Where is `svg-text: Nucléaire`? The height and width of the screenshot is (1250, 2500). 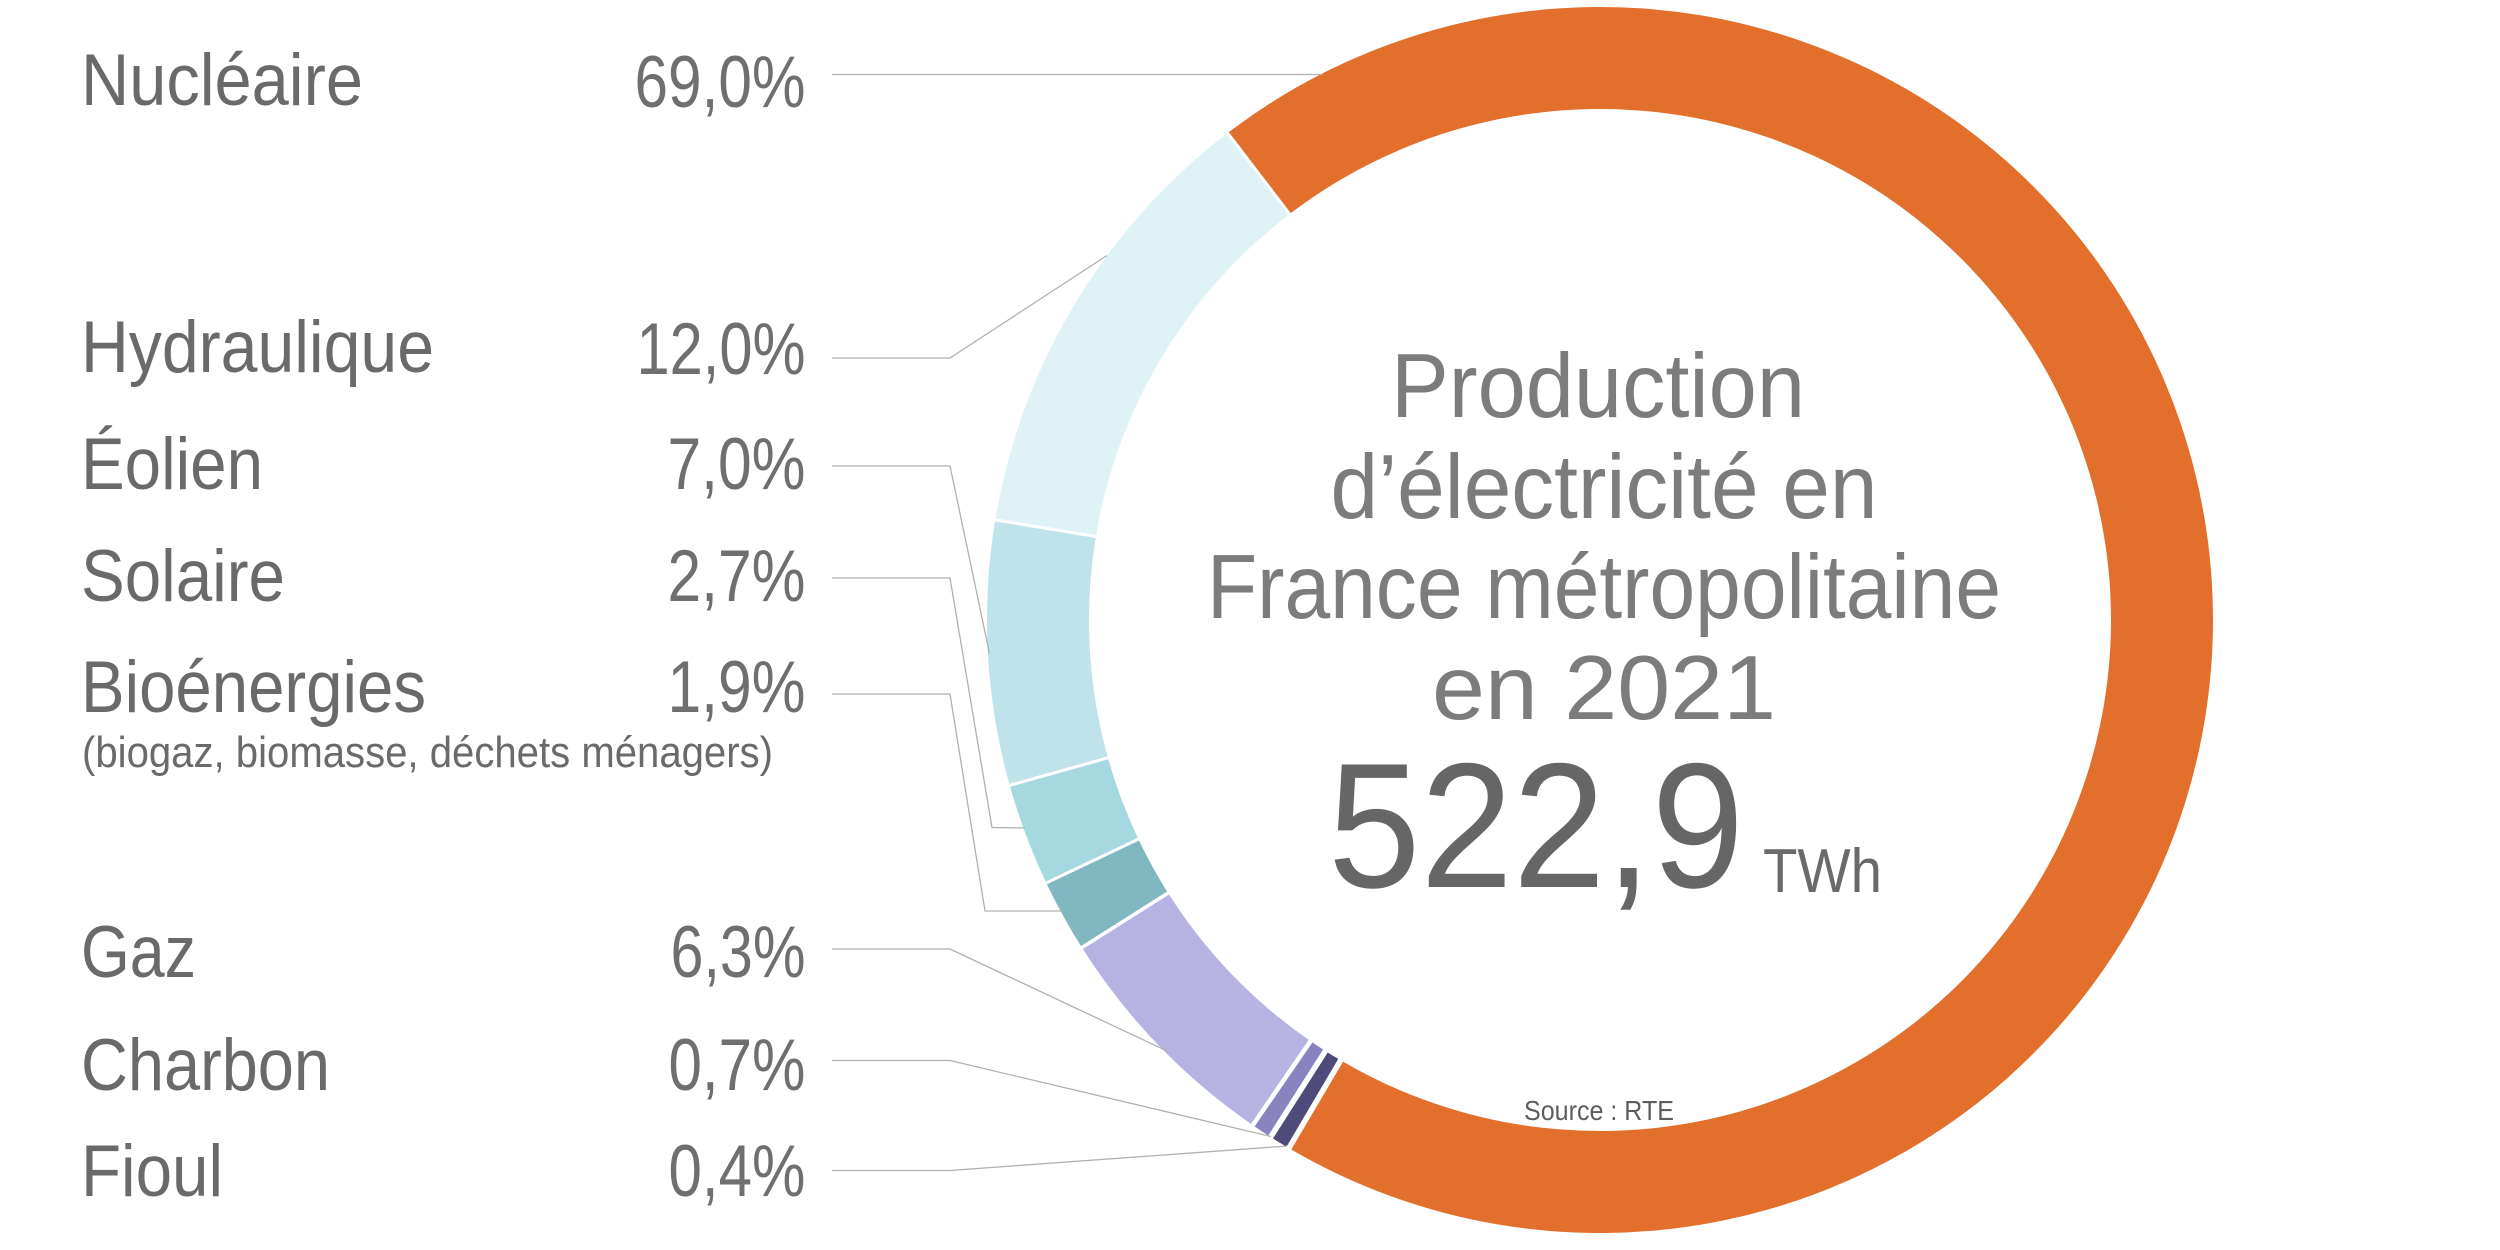 svg-text: Nucléaire is located at coordinates (222, 80).